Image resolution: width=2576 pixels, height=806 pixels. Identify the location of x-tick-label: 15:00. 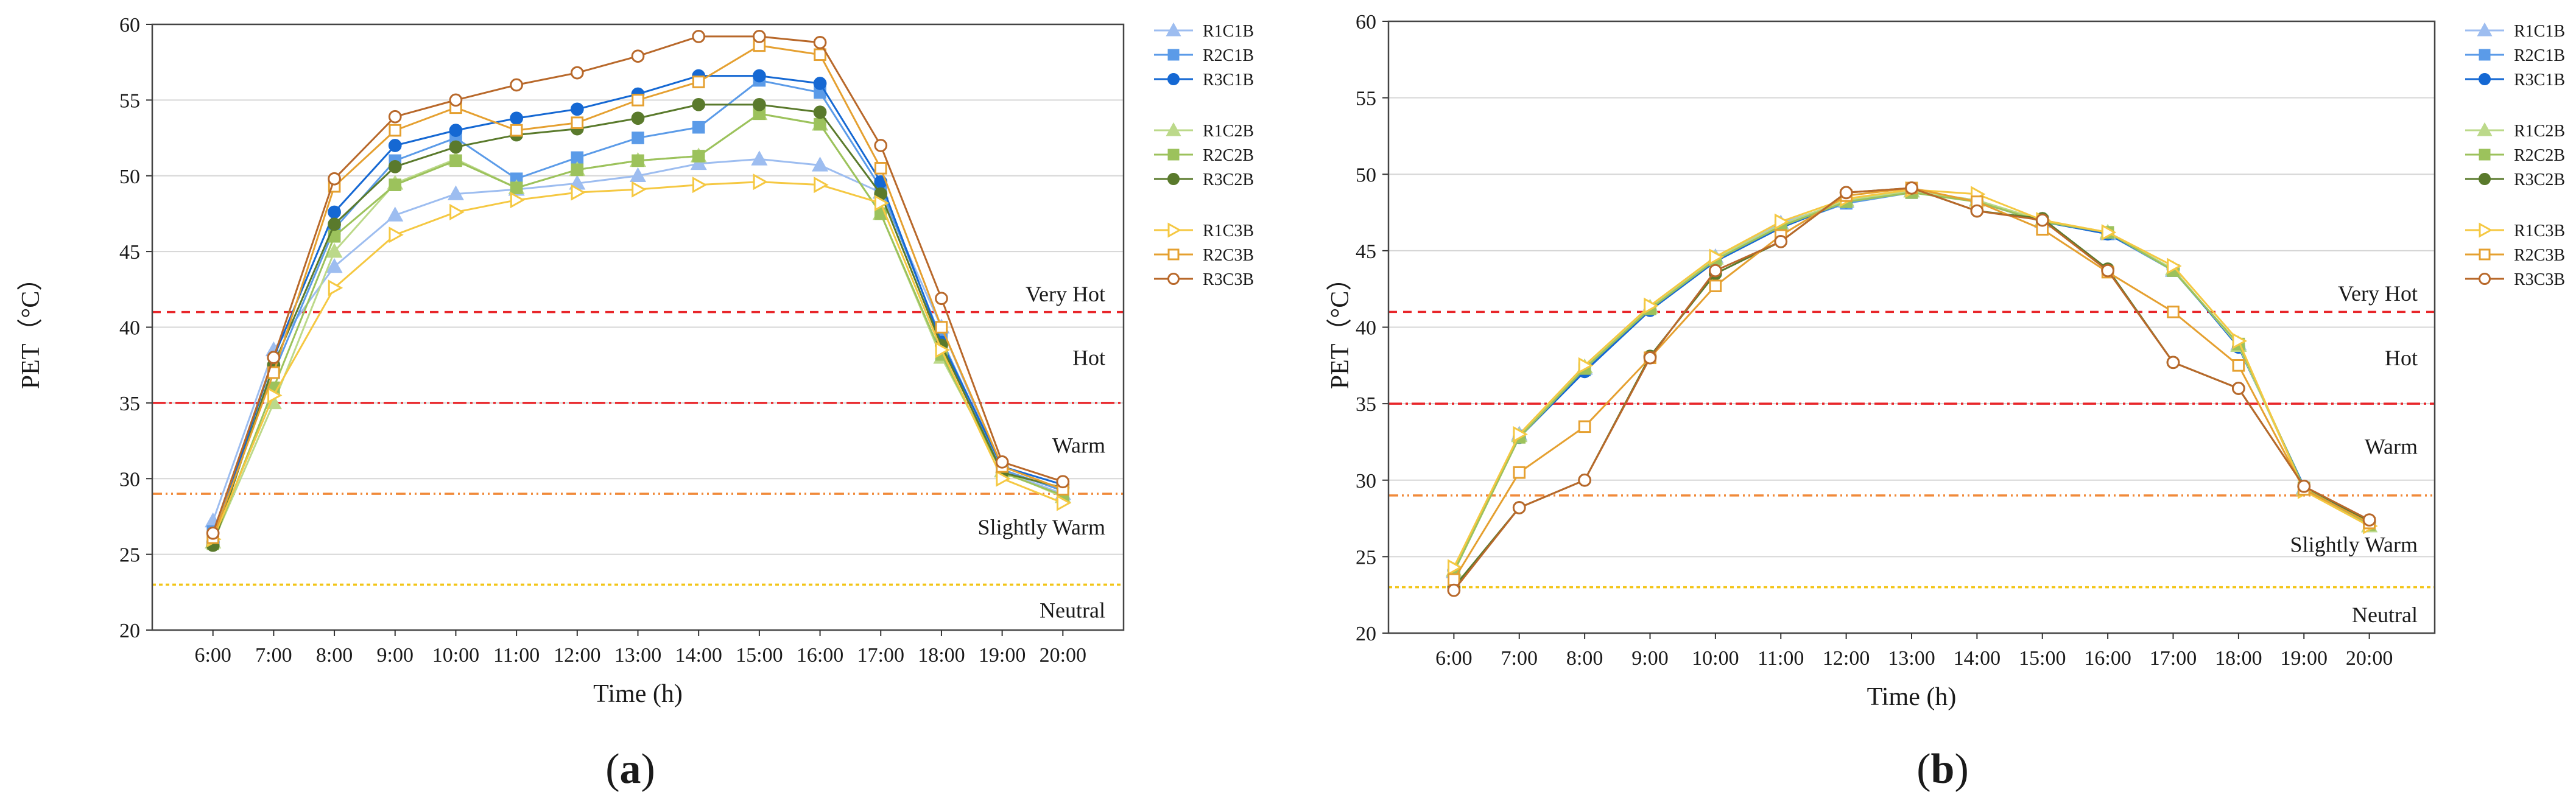
(759, 655).